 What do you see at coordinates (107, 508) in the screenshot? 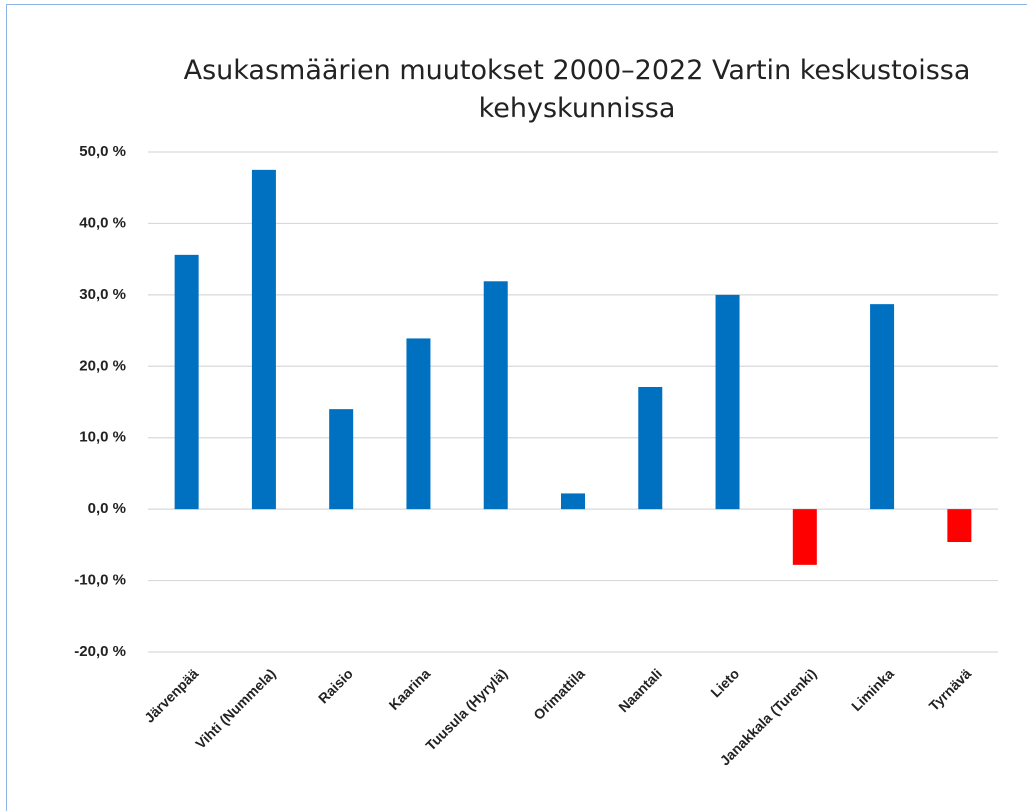
I see `y-tick-label: 0,0 %` at bounding box center [107, 508].